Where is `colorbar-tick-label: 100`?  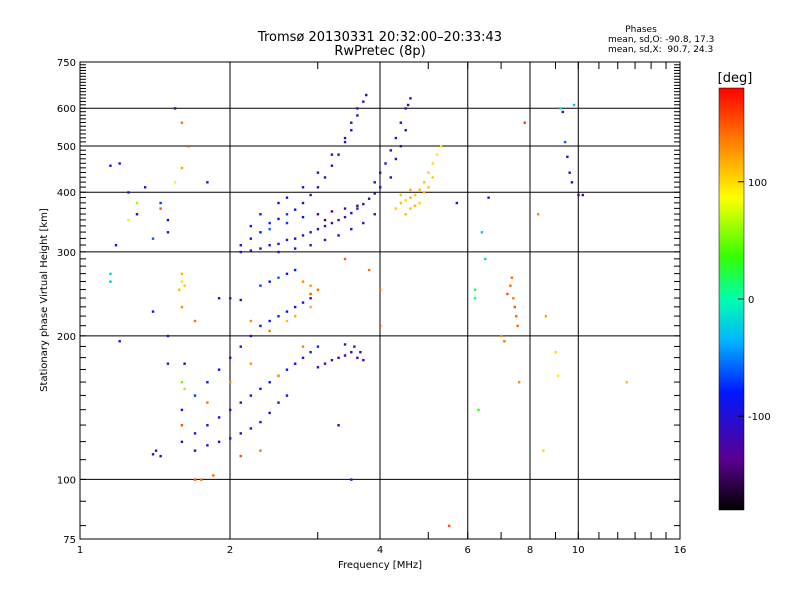 colorbar-tick-label: 100 is located at coordinates (757, 183).